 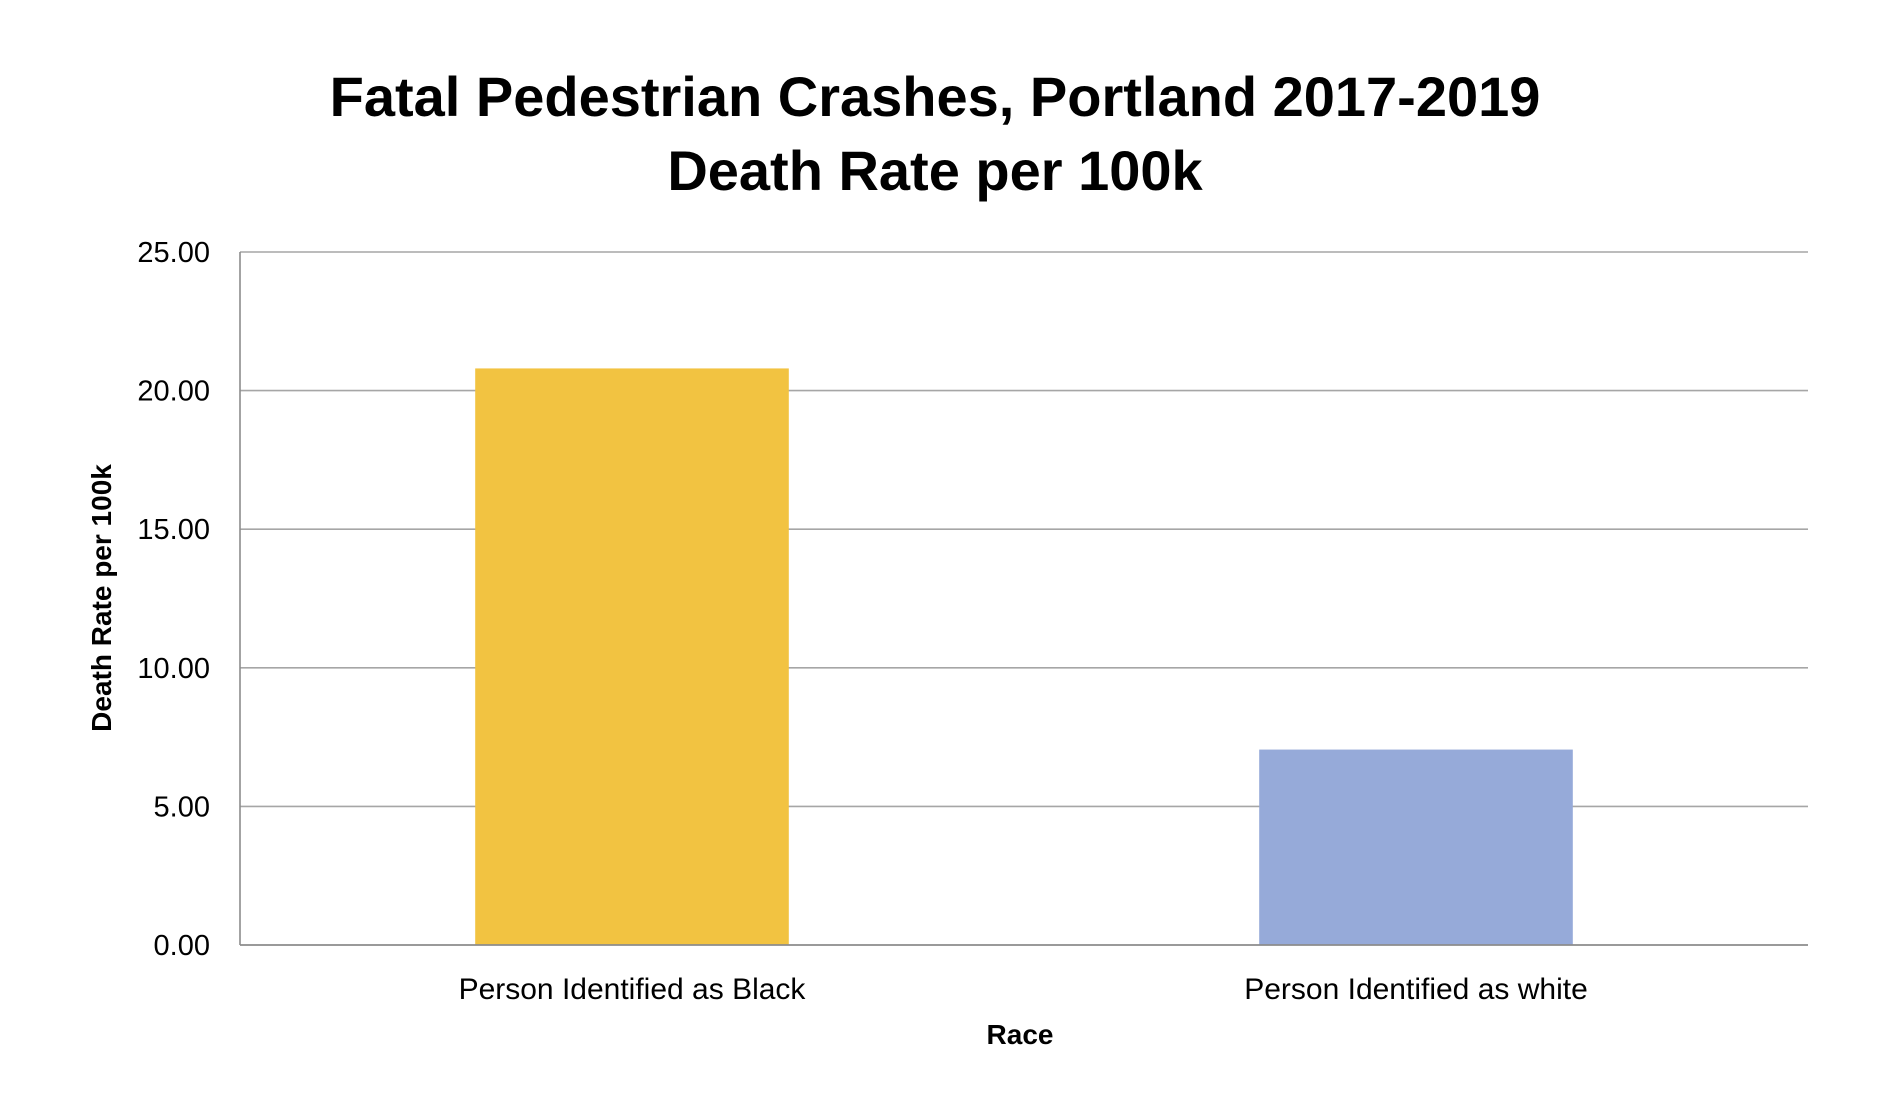 I want to click on y-tick-label: 20.00, so click(x=173, y=392).